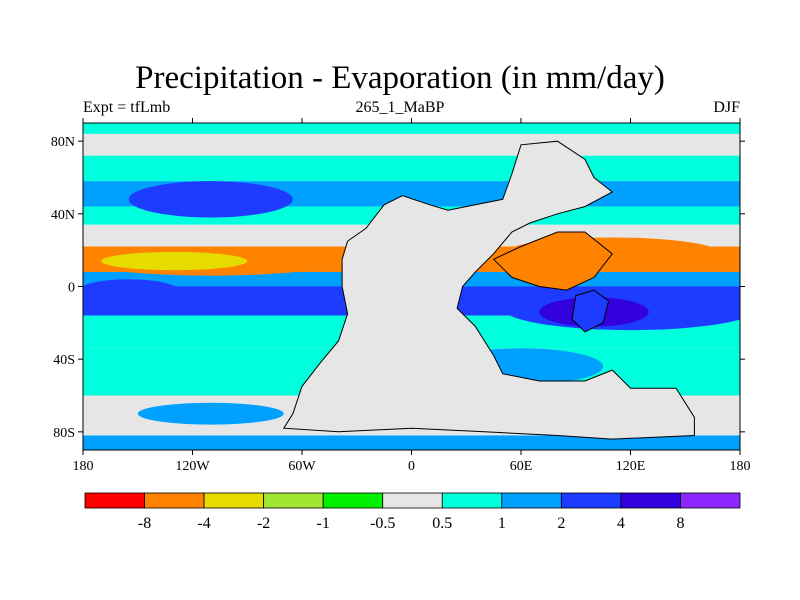 This screenshot has height=600, width=800. Describe the element at coordinates (442, 523) in the screenshot. I see `colorbar-label: 0.5` at that location.